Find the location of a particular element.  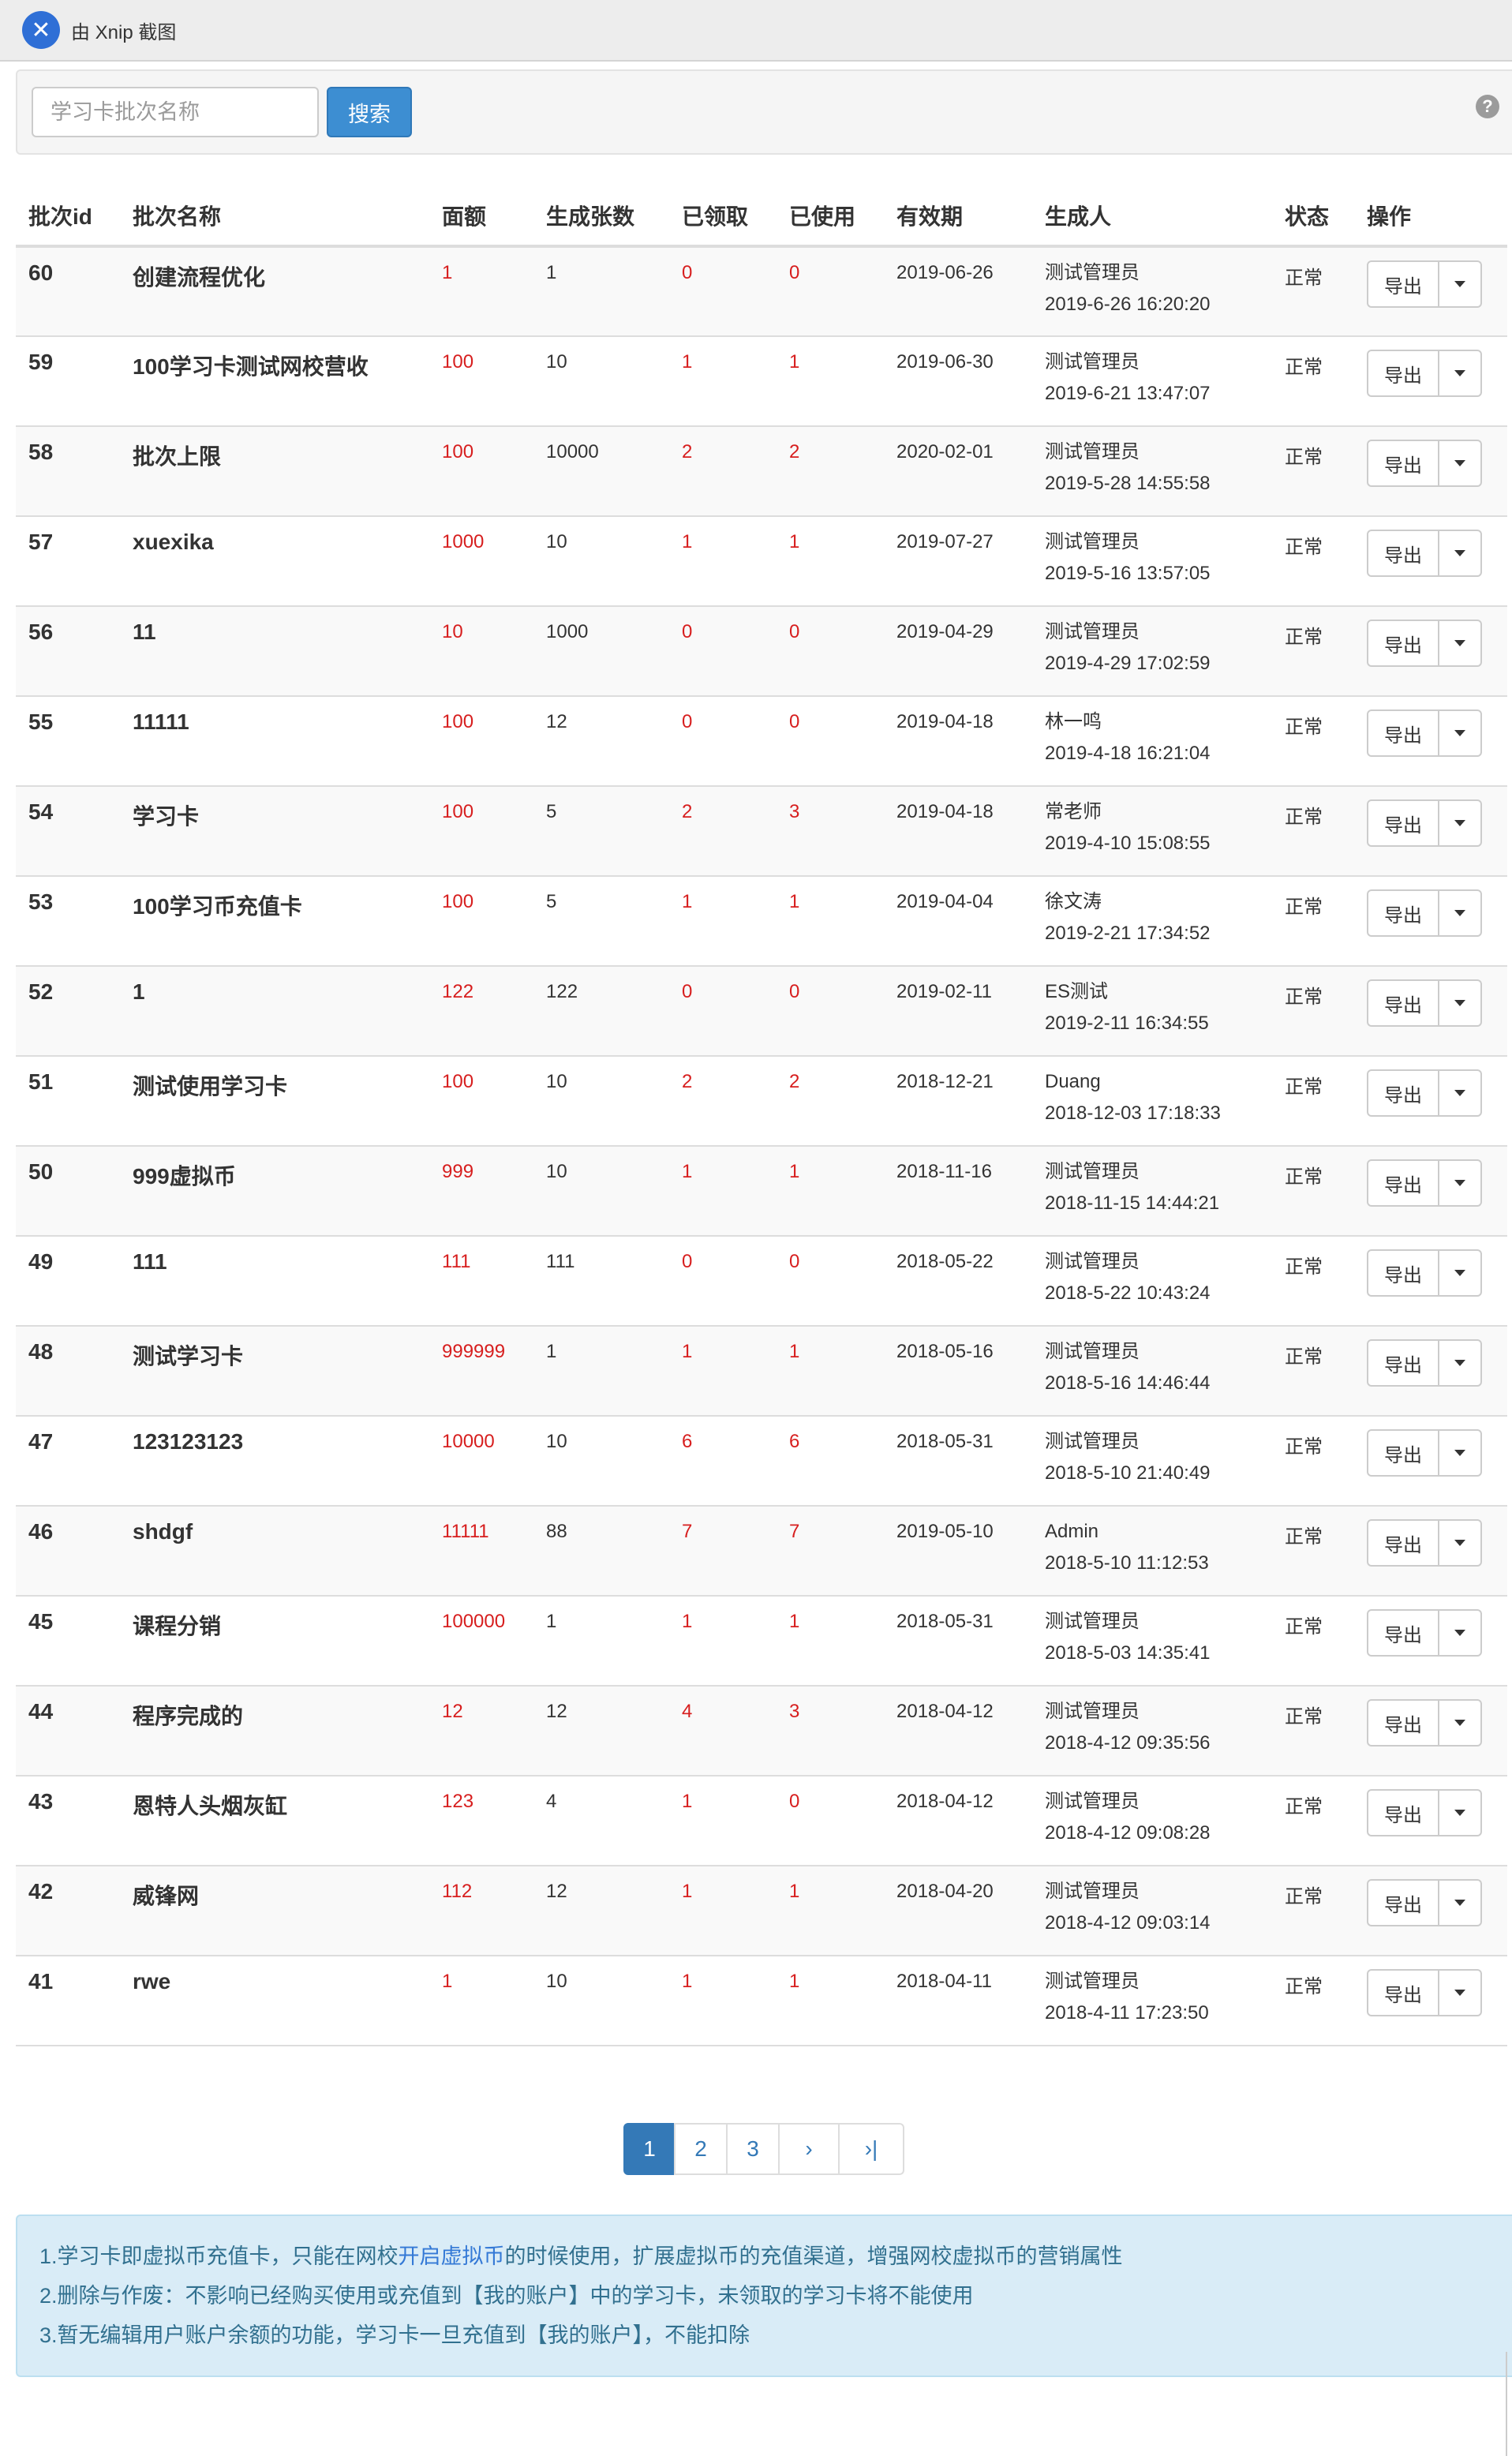

batch-id-cell: 59 is located at coordinates (68, 381).